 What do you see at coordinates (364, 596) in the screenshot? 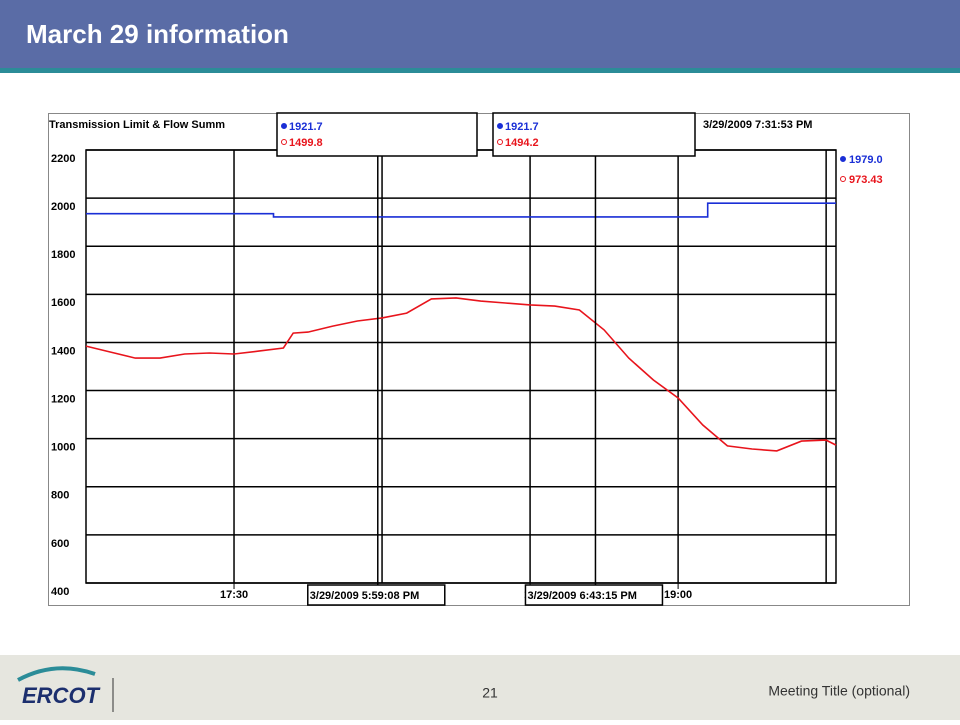
I see `cursor-label: 3/29/2009 5:59:08 PM` at bounding box center [364, 596].